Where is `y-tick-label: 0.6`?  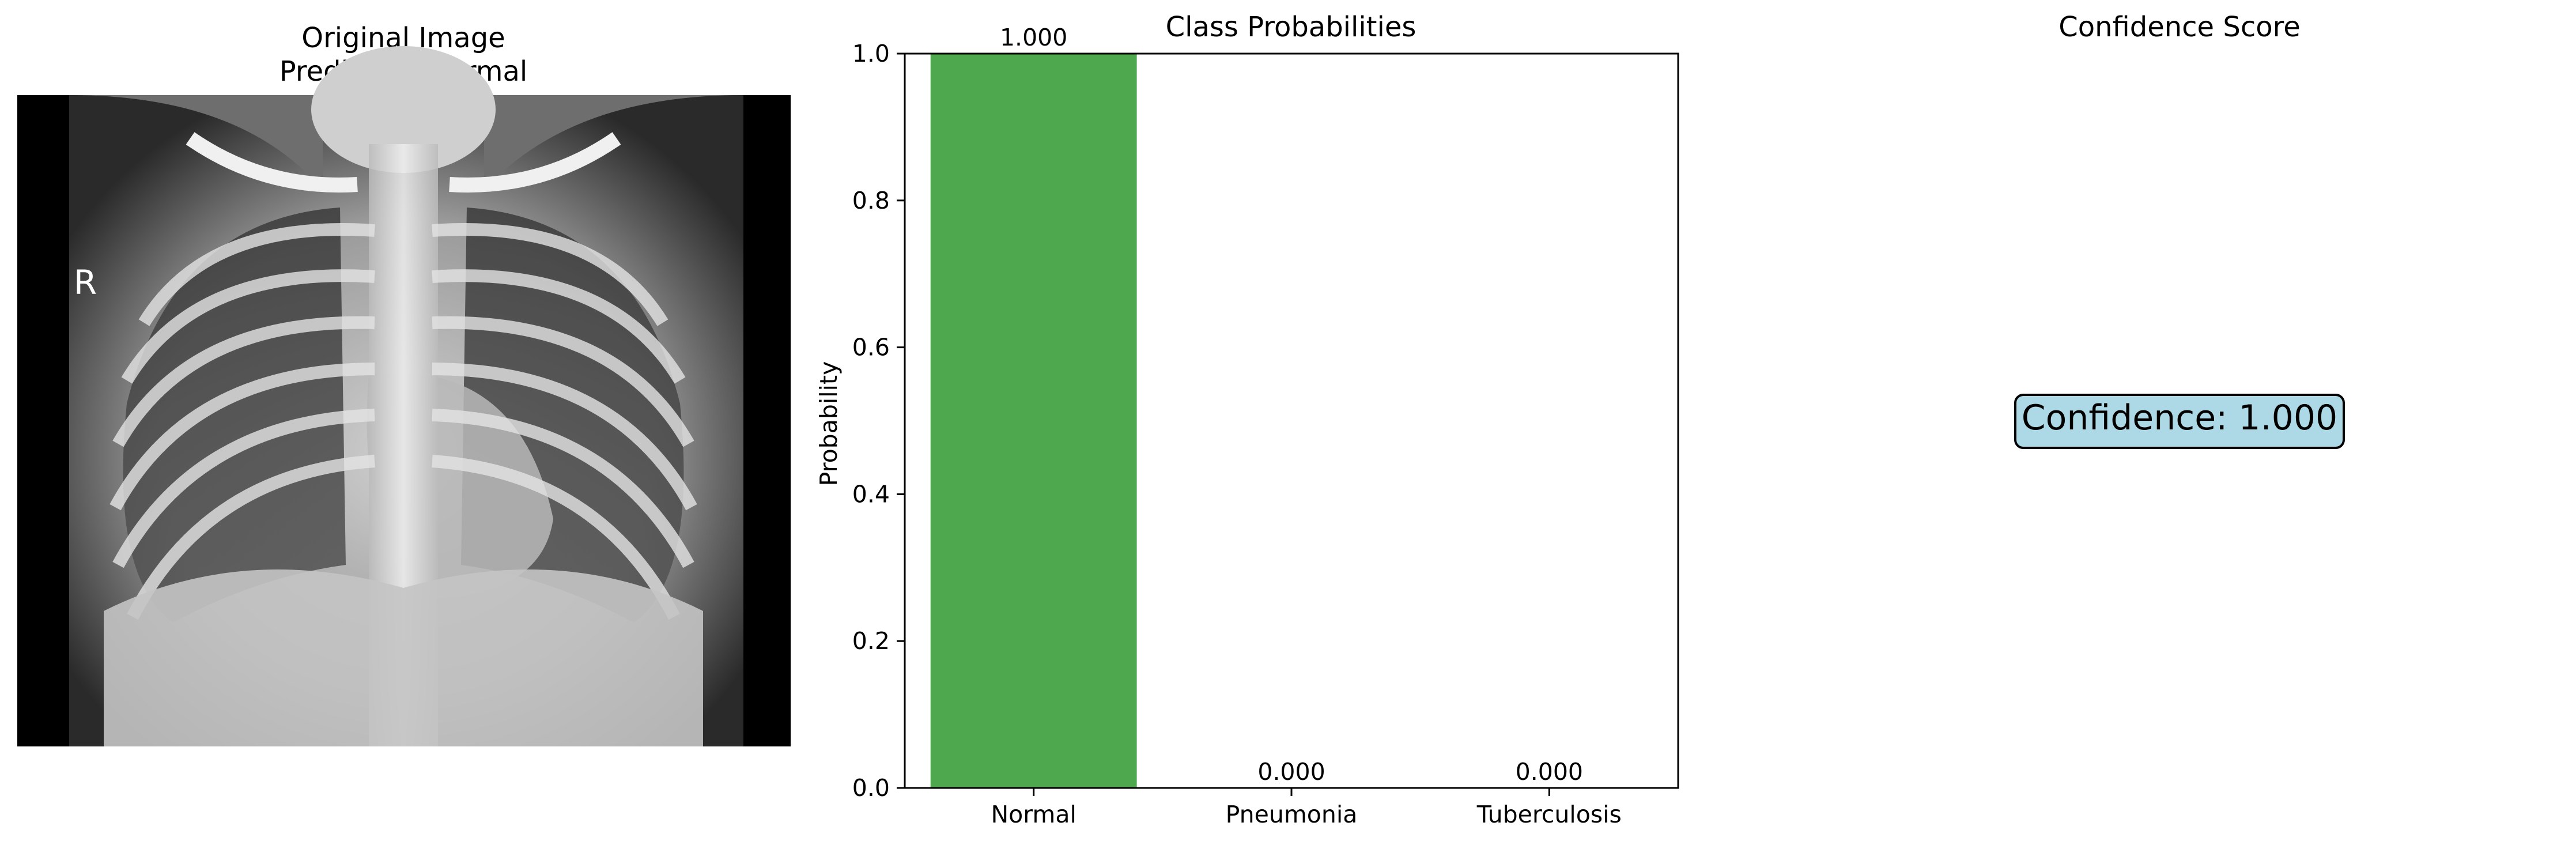 y-tick-label: 0.6 is located at coordinates (871, 347).